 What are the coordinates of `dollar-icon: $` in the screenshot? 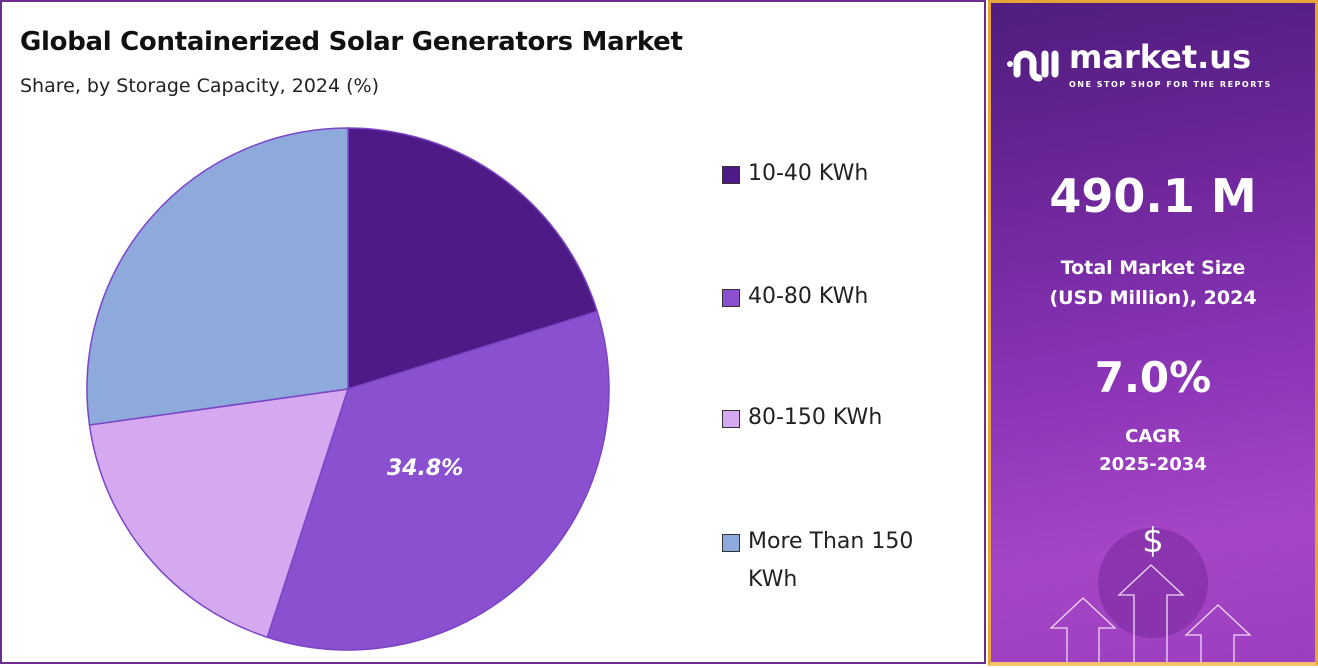 It's located at (1153, 541).